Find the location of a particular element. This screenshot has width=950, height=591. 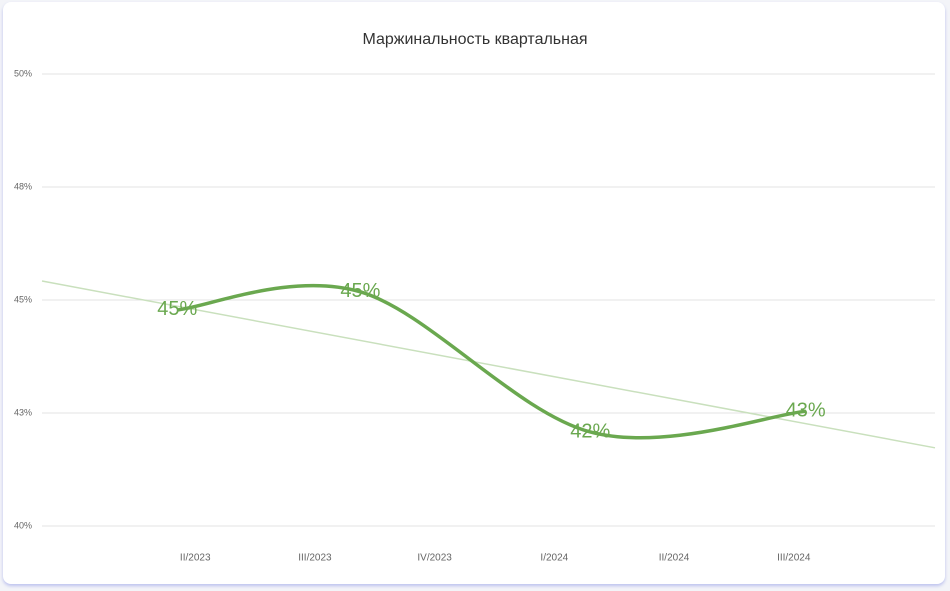

y-tick-label: 48% is located at coordinates (23, 186).